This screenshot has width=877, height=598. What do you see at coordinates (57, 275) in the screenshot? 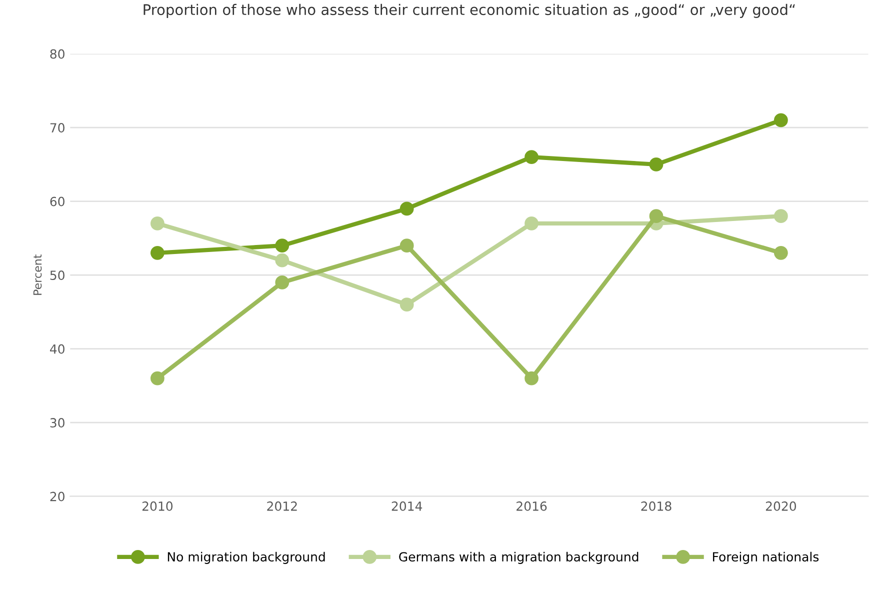
I see `y-tick-label: 50` at bounding box center [57, 275].